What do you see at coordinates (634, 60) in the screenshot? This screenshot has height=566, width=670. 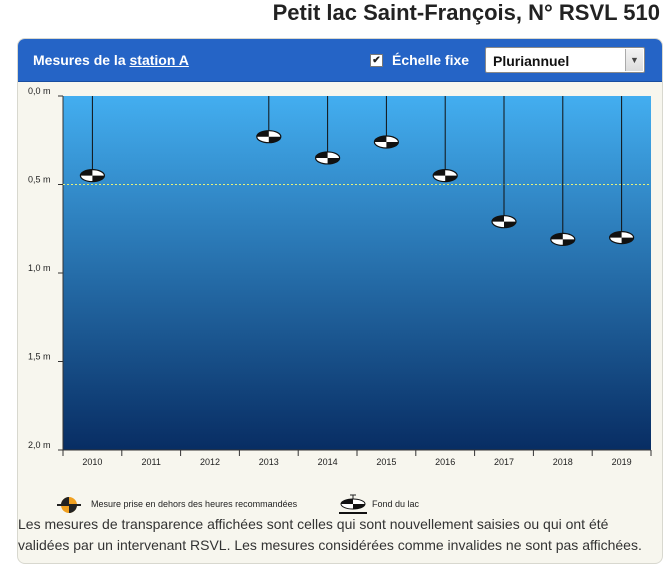 I see `chevron-down-icon: ▼` at bounding box center [634, 60].